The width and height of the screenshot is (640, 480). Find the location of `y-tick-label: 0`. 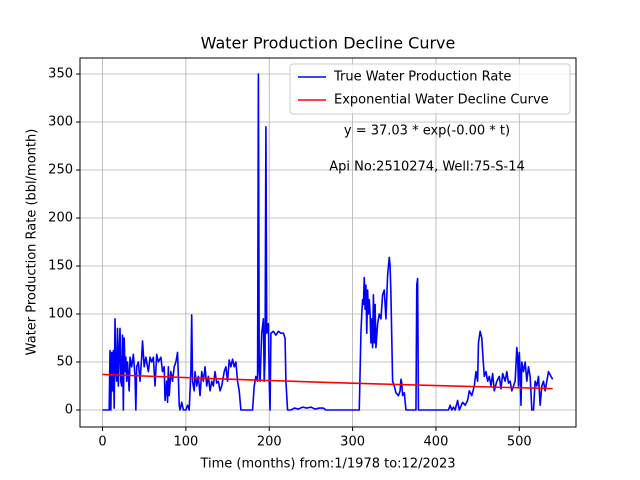

y-tick-label: 0 is located at coordinates (69, 410).